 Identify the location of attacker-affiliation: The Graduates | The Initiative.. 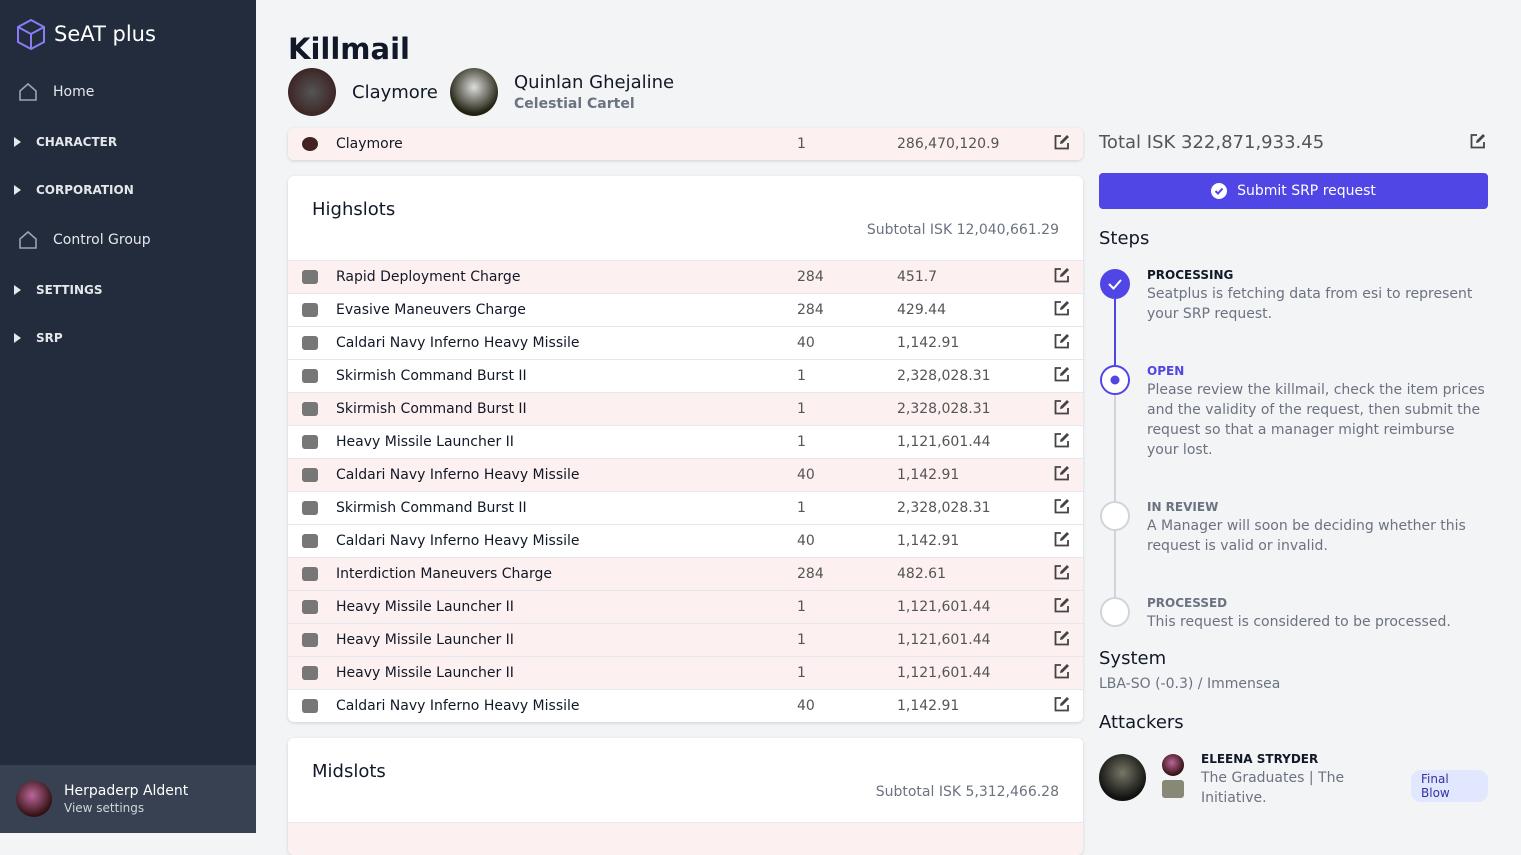
(1273, 788).